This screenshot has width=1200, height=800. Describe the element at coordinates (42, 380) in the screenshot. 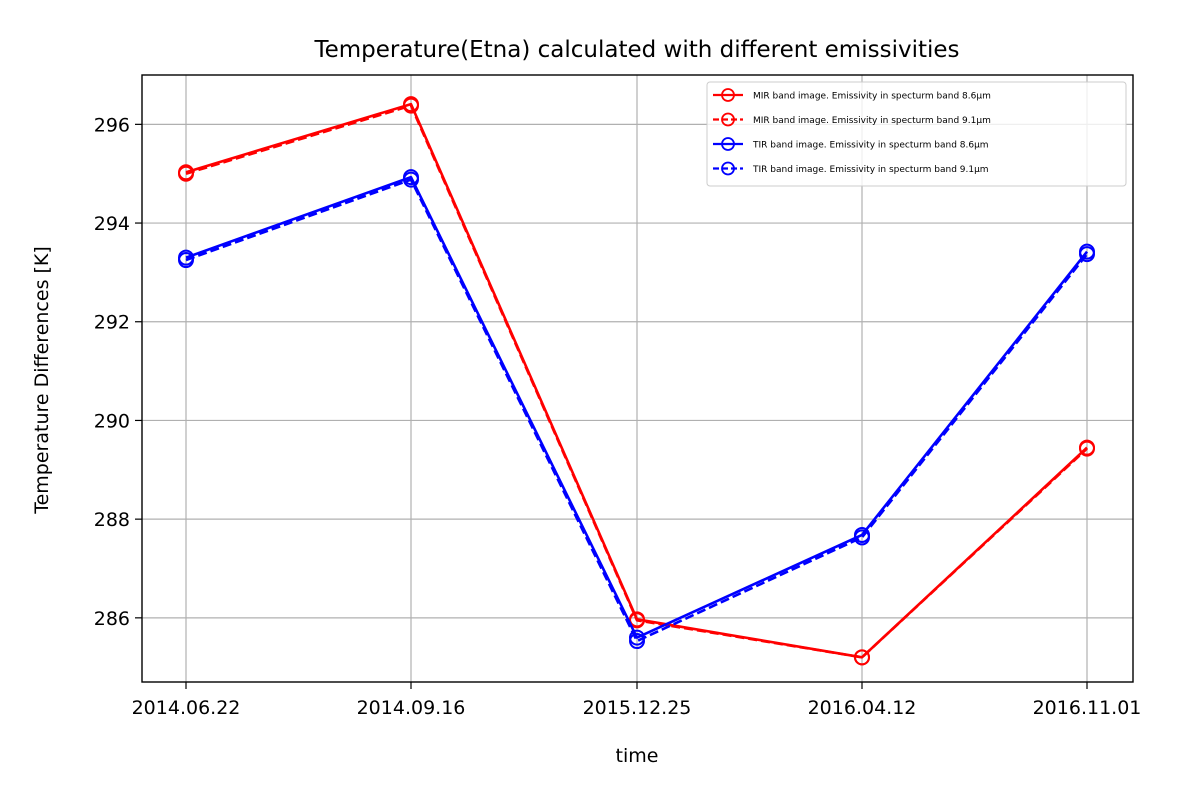

I see `y-axis-label: Temperature Differences [K]` at that location.